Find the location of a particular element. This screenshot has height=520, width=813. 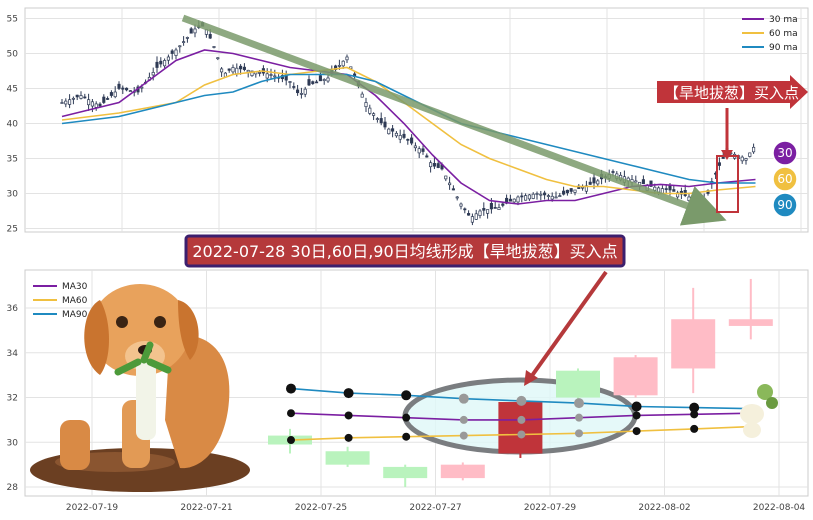

legend-label-MA90: MA90 is located at coordinates (75, 315).